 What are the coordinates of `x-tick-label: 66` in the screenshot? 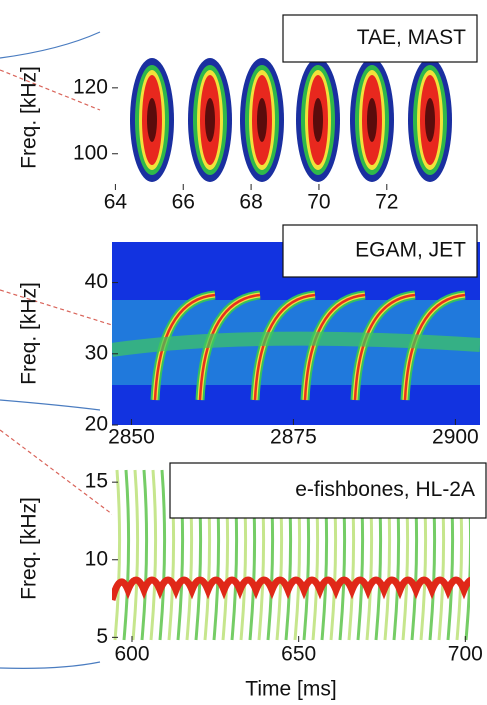 It's located at (183, 202).